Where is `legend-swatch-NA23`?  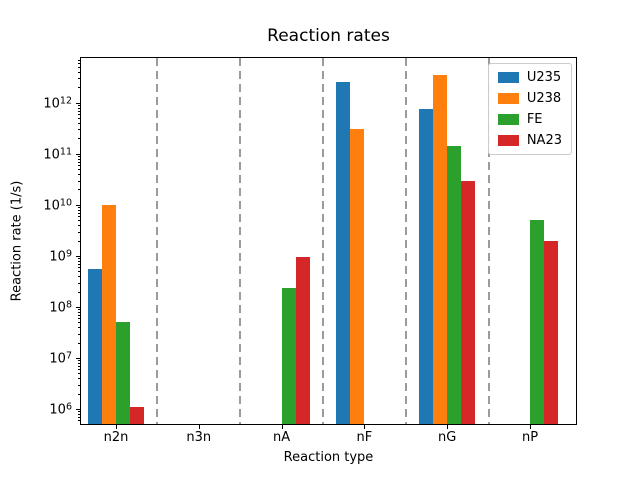 legend-swatch-NA23 is located at coordinates (508, 140).